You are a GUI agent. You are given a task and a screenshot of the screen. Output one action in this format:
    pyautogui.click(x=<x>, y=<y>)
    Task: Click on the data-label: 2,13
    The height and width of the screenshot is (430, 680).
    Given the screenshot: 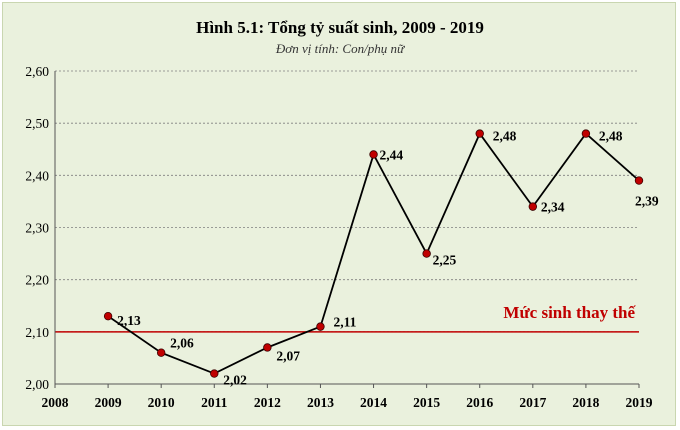 What is the action you would take?
    pyautogui.click(x=129, y=320)
    